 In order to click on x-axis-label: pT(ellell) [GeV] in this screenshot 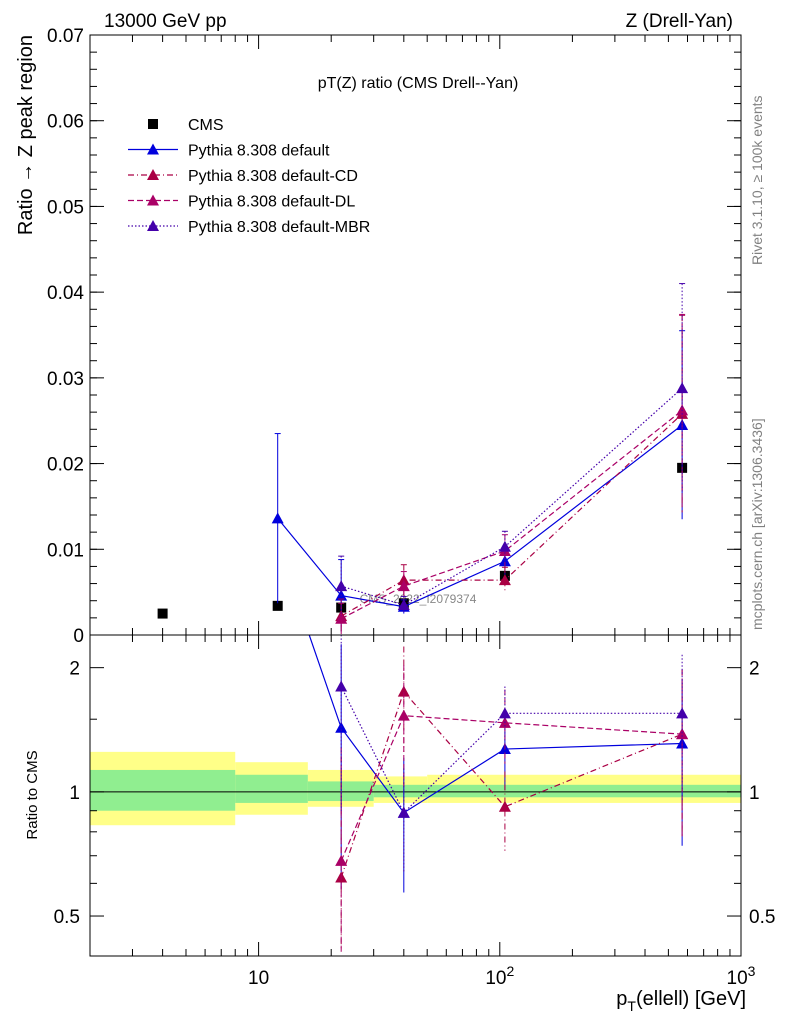, I will do `click(681, 1001)`.